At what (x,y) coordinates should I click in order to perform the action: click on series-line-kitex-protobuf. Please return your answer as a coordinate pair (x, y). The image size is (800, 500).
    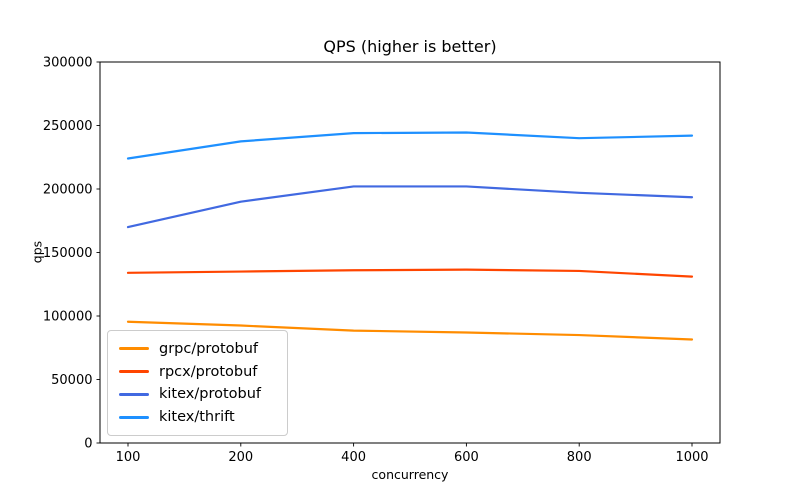
    Looking at the image, I should click on (410, 207).